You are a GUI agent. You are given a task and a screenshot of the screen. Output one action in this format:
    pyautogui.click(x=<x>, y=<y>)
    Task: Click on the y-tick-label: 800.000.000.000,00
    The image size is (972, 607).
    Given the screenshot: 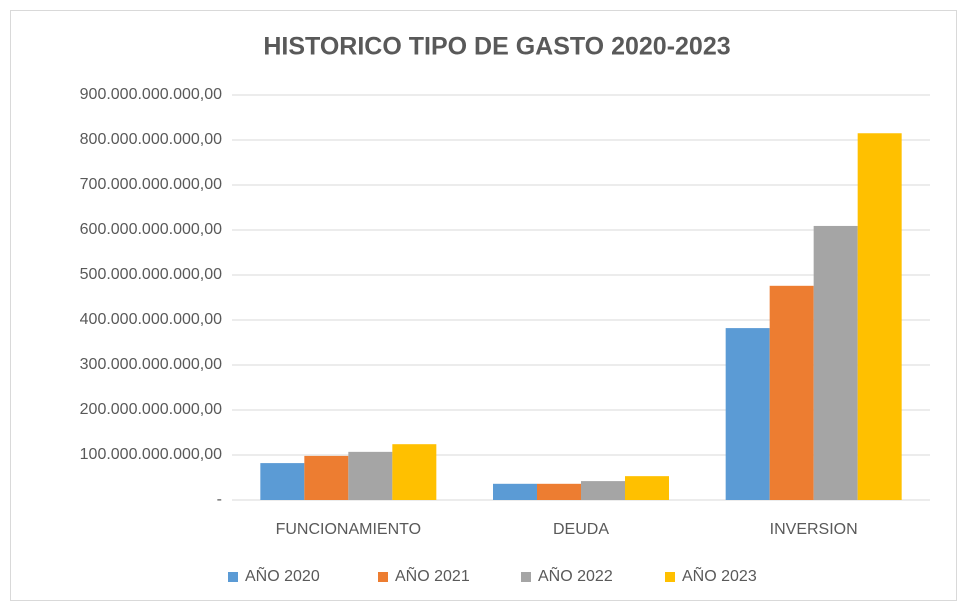 What is the action you would take?
    pyautogui.click(x=151, y=139)
    